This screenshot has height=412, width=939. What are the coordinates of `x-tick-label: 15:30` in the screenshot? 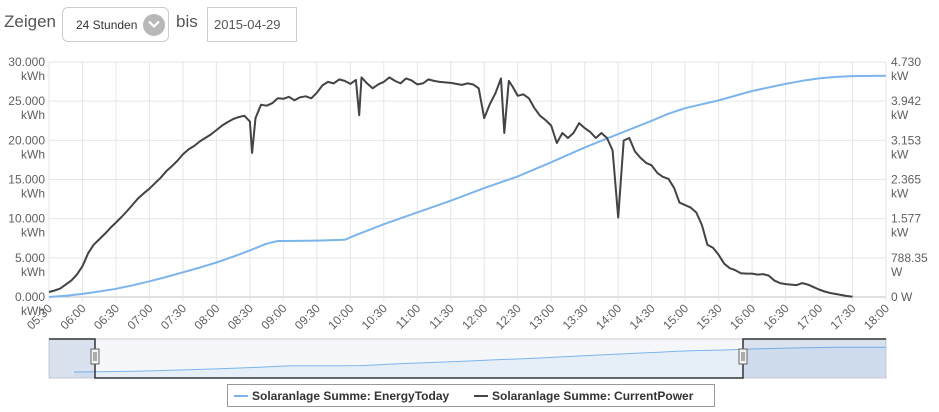 It's located at (709, 316).